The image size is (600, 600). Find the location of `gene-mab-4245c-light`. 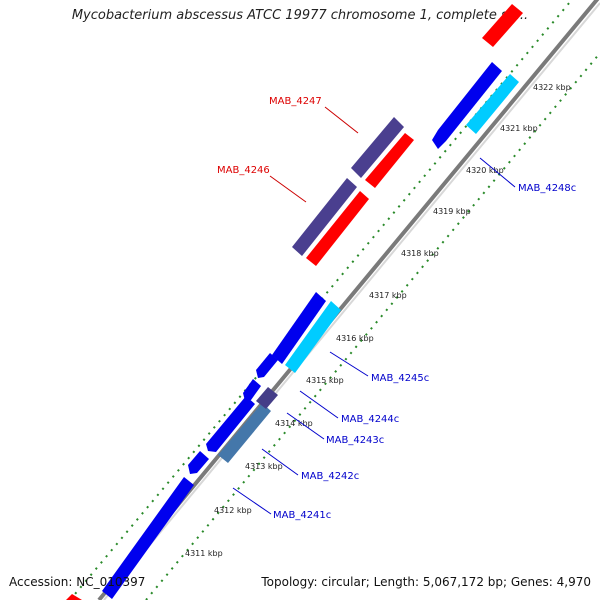

gene-mab-4245c-light is located at coordinates (313, 337).